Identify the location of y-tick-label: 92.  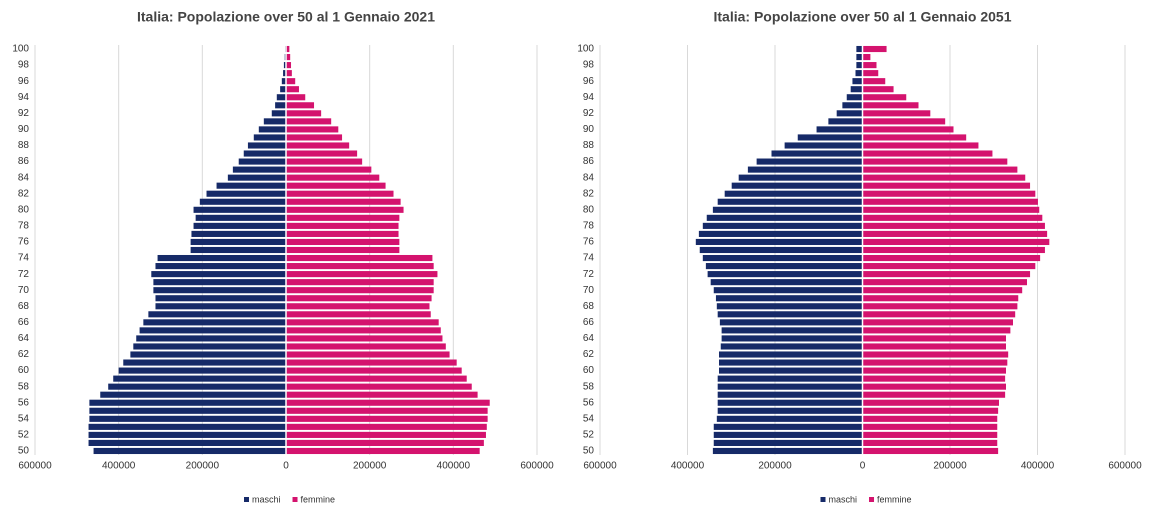
(589, 113).